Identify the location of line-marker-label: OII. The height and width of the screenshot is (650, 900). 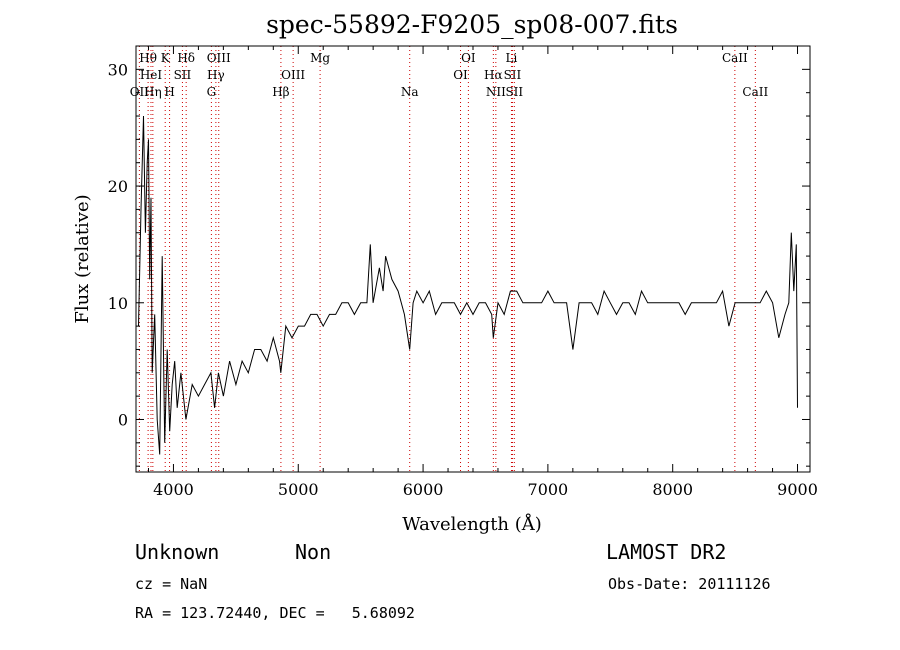
(140, 92).